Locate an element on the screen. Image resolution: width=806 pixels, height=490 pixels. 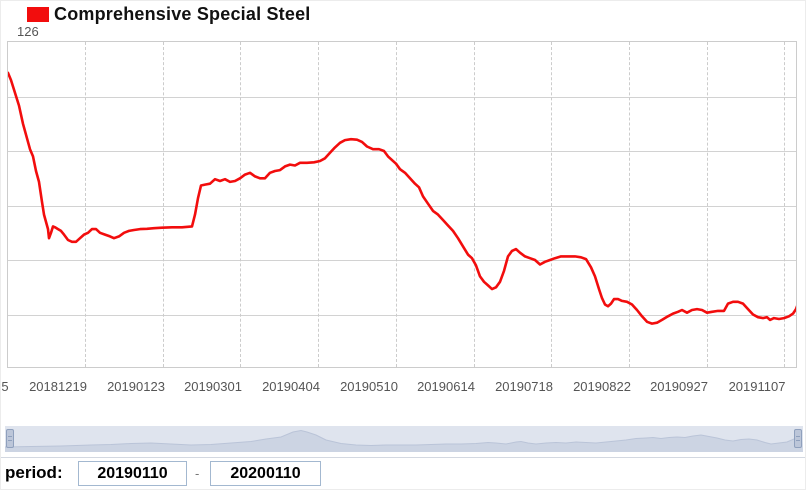
legend-swatch is located at coordinates (38, 14).